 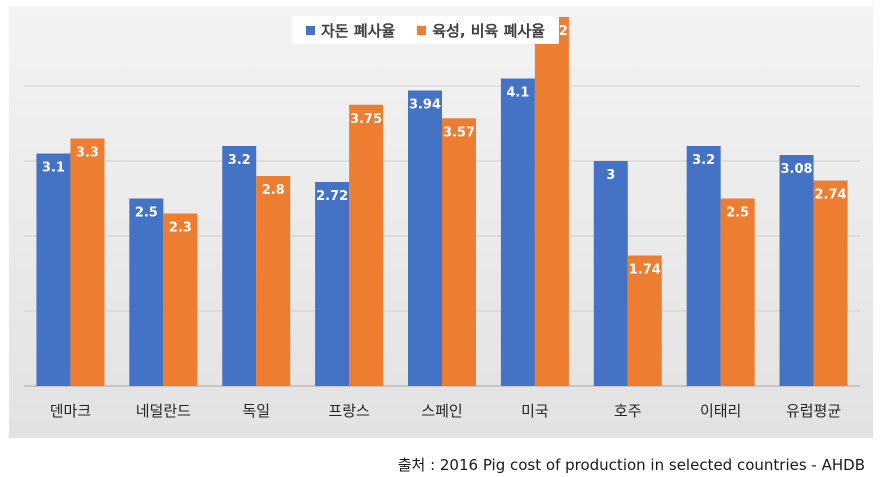 I want to click on category-label: 덴마크, so click(x=70, y=411).